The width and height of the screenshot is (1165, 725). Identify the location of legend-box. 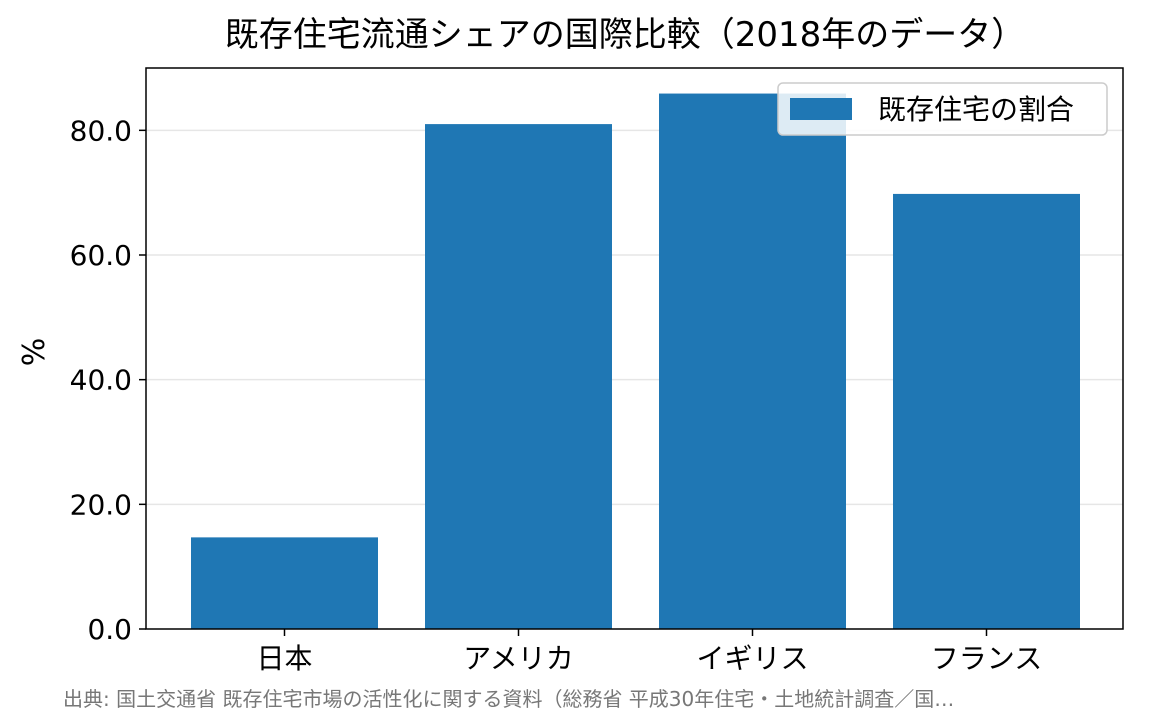
(942, 109).